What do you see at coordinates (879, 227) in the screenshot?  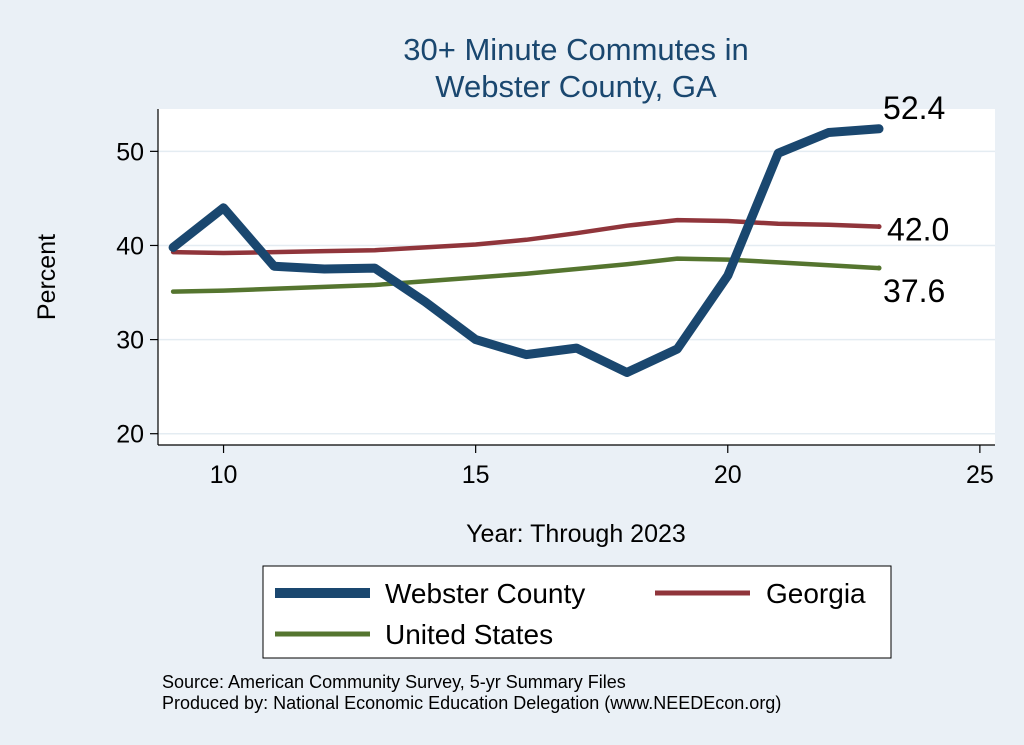 I see `end-point-georgia` at bounding box center [879, 227].